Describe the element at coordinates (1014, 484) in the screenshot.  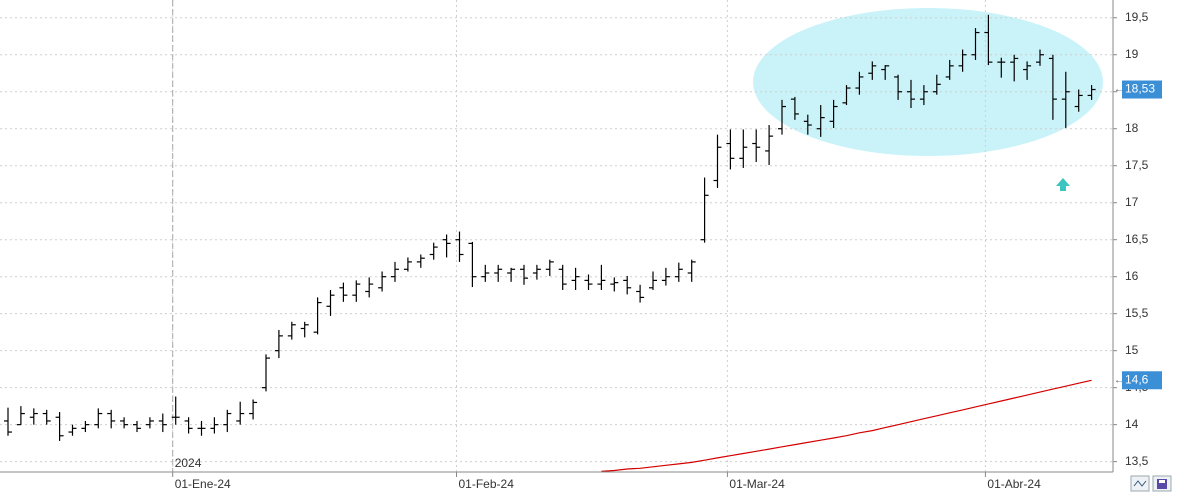
I see `x-tick-label: 01-Abr-24` at that location.